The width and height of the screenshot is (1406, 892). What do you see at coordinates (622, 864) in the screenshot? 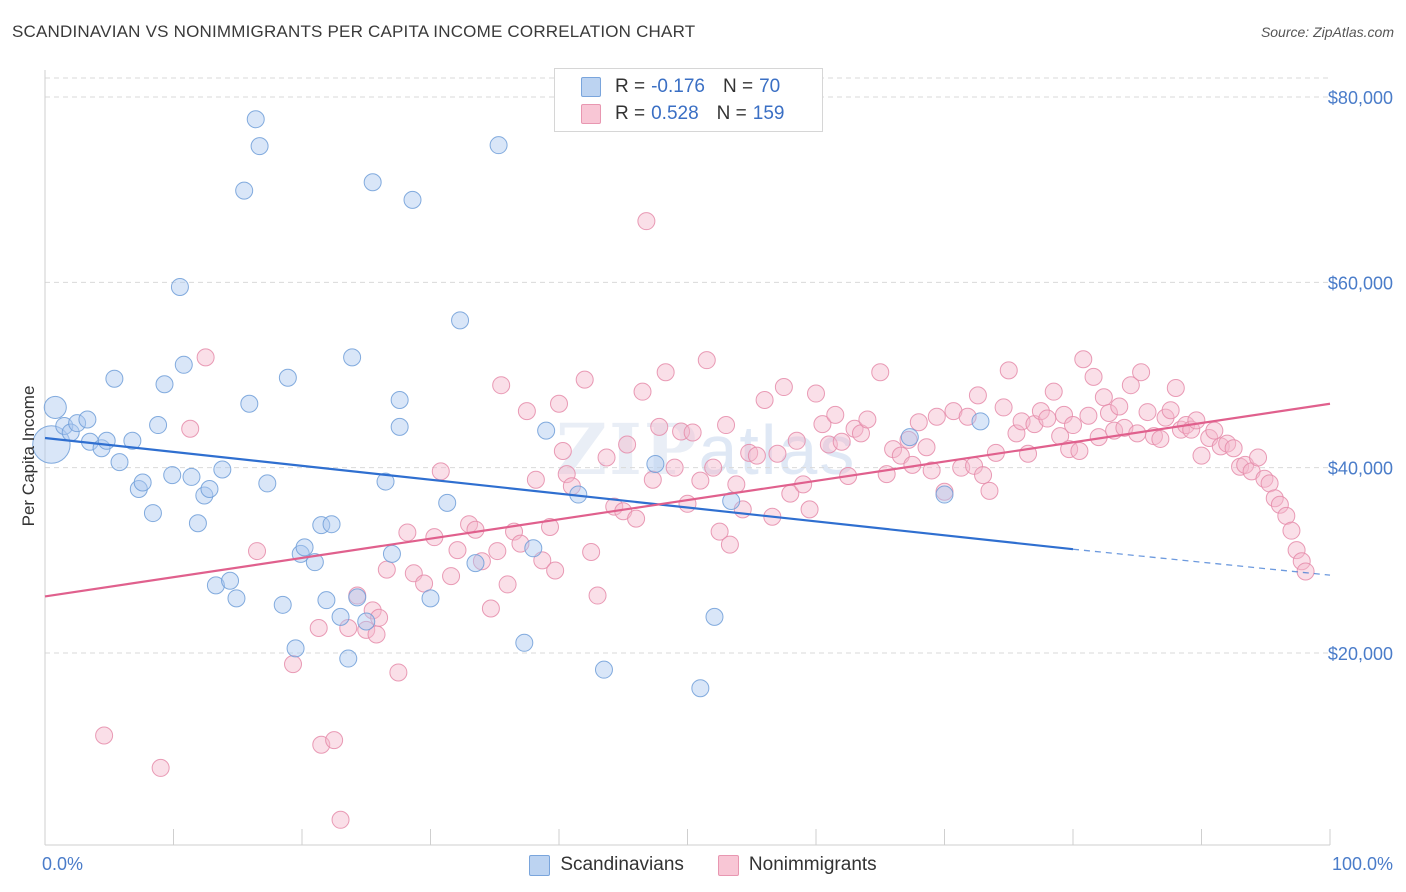
I see `series-label-scandinavians: Scandinavians` at bounding box center [622, 864].